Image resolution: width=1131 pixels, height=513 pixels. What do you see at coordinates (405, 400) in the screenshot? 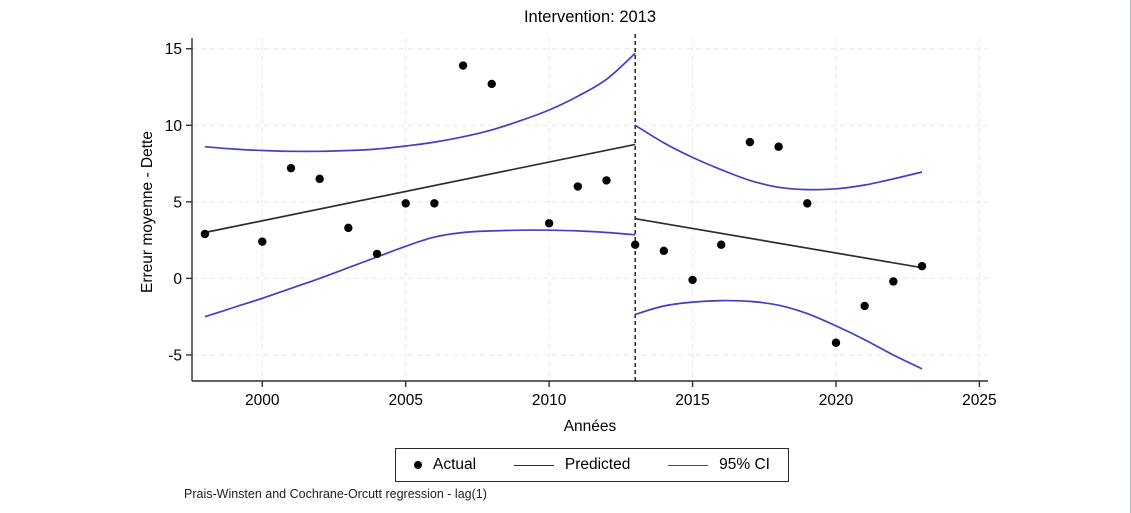
I see `x-tick-label: 2005` at bounding box center [405, 400].